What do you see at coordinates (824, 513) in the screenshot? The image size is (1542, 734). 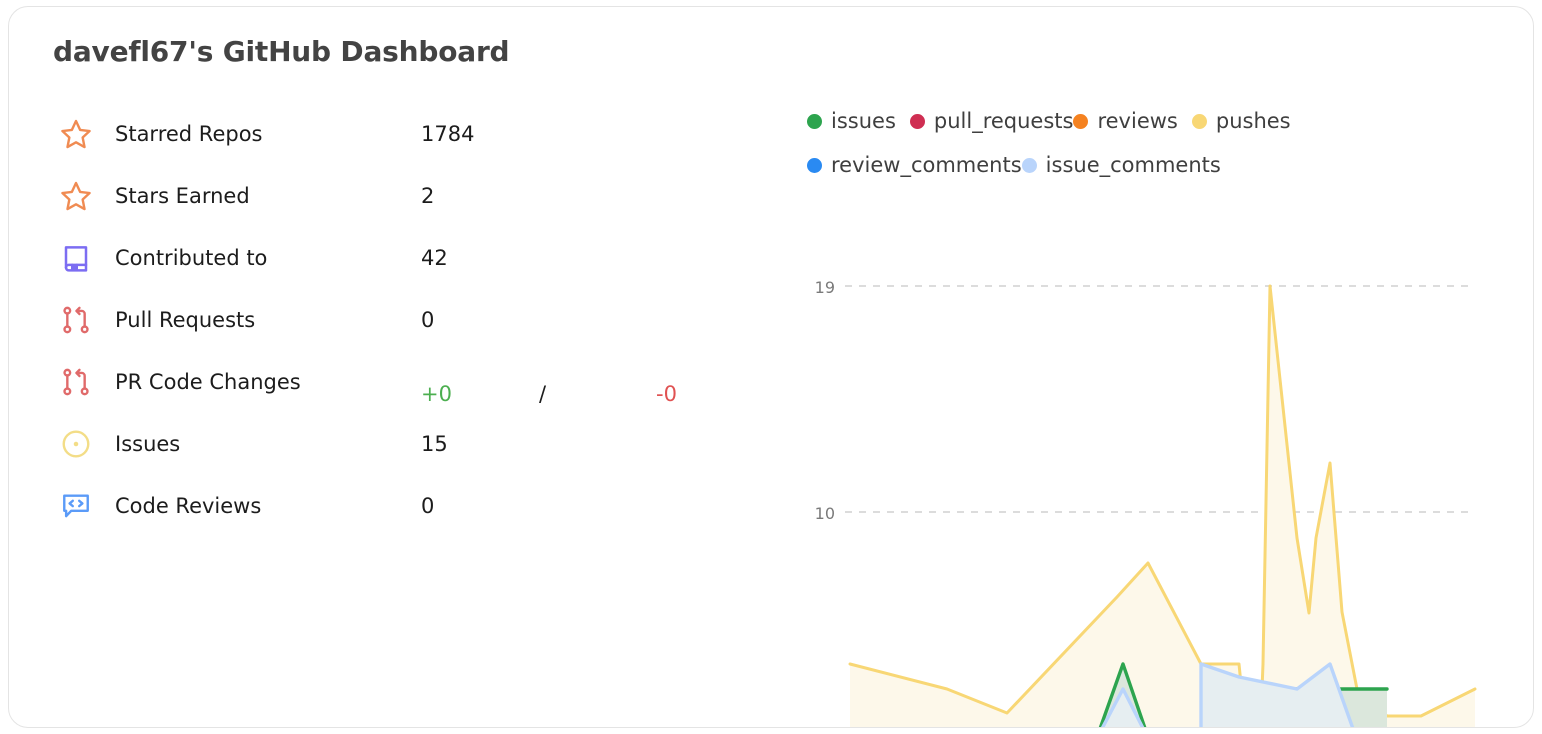 I see `y-tick-10: 10` at bounding box center [824, 513].